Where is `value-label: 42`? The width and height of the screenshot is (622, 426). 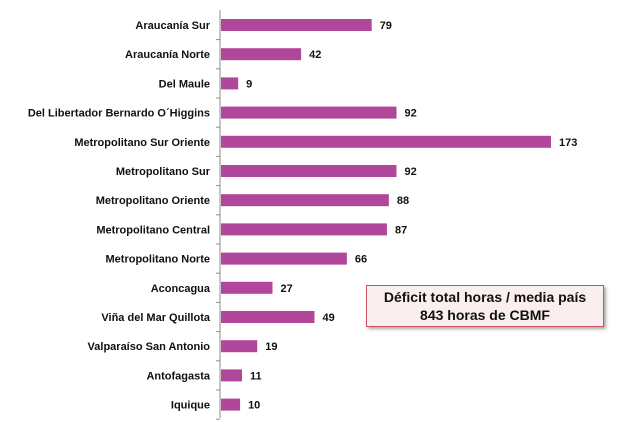 value-label: 42 is located at coordinates (315, 55).